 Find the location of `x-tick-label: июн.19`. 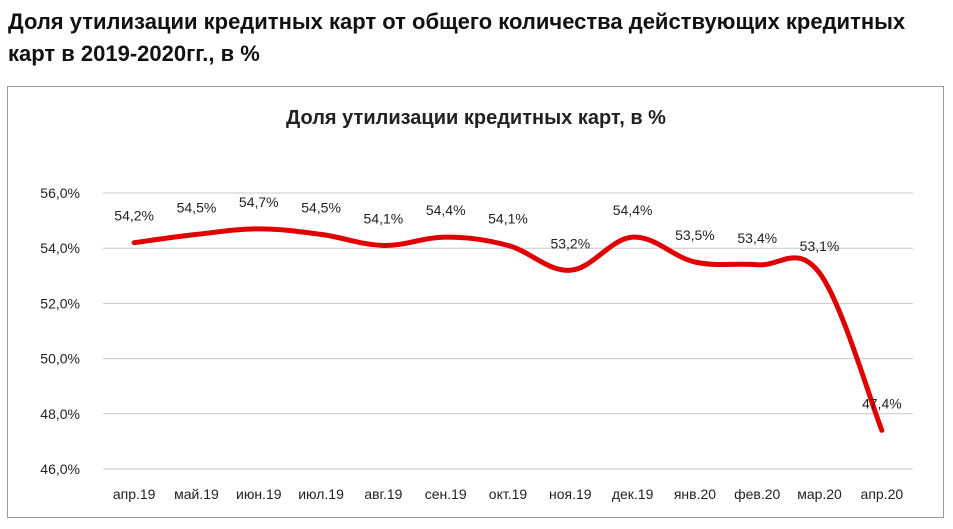

x-tick-label: июн.19 is located at coordinates (259, 494).